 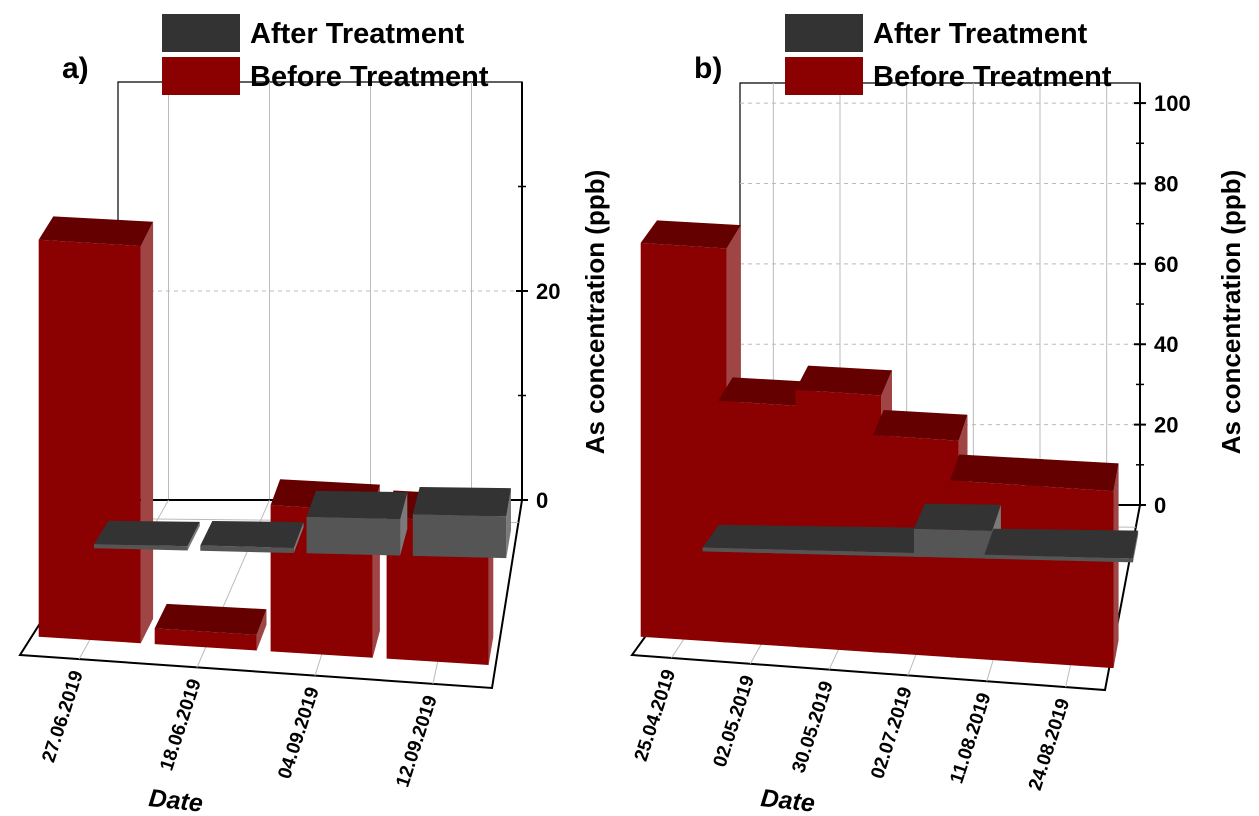 I want to click on category-tick-label: 11.08.2019, so click(x=970, y=738).